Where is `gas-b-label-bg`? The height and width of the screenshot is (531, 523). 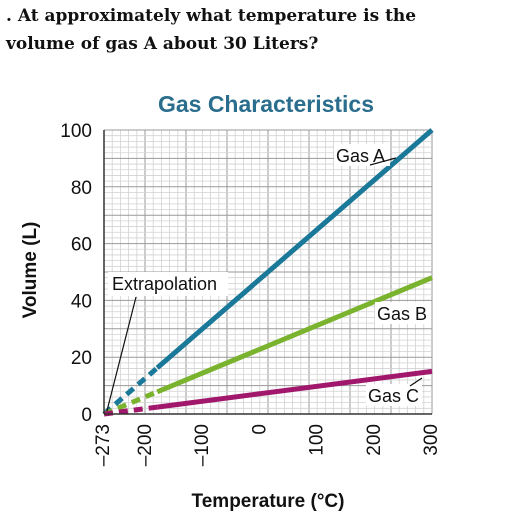 gas-b-label-bg is located at coordinates (403, 313).